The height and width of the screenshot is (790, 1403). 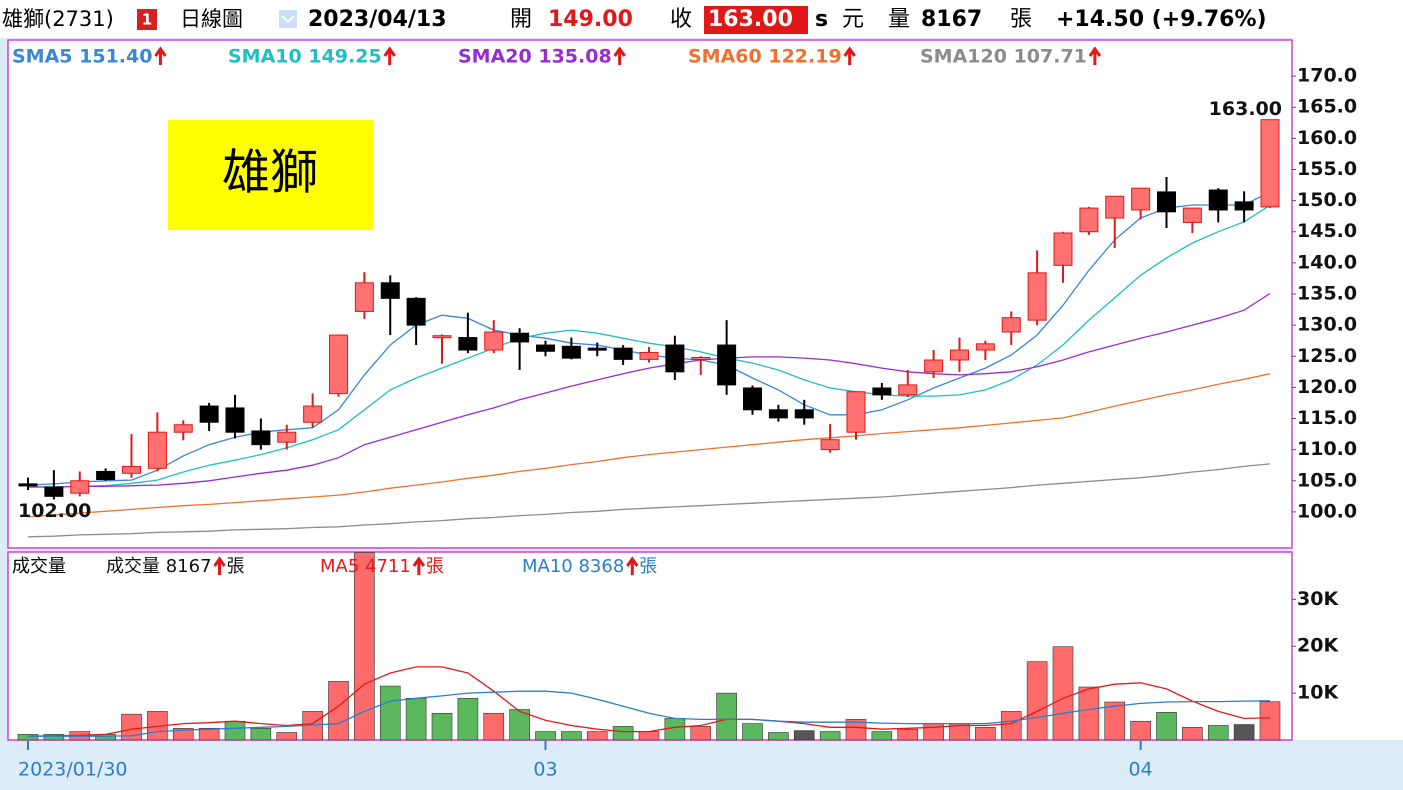 What do you see at coordinates (365, 566) in the screenshot?
I see `legend-entry: MA5 4711` at bounding box center [365, 566].